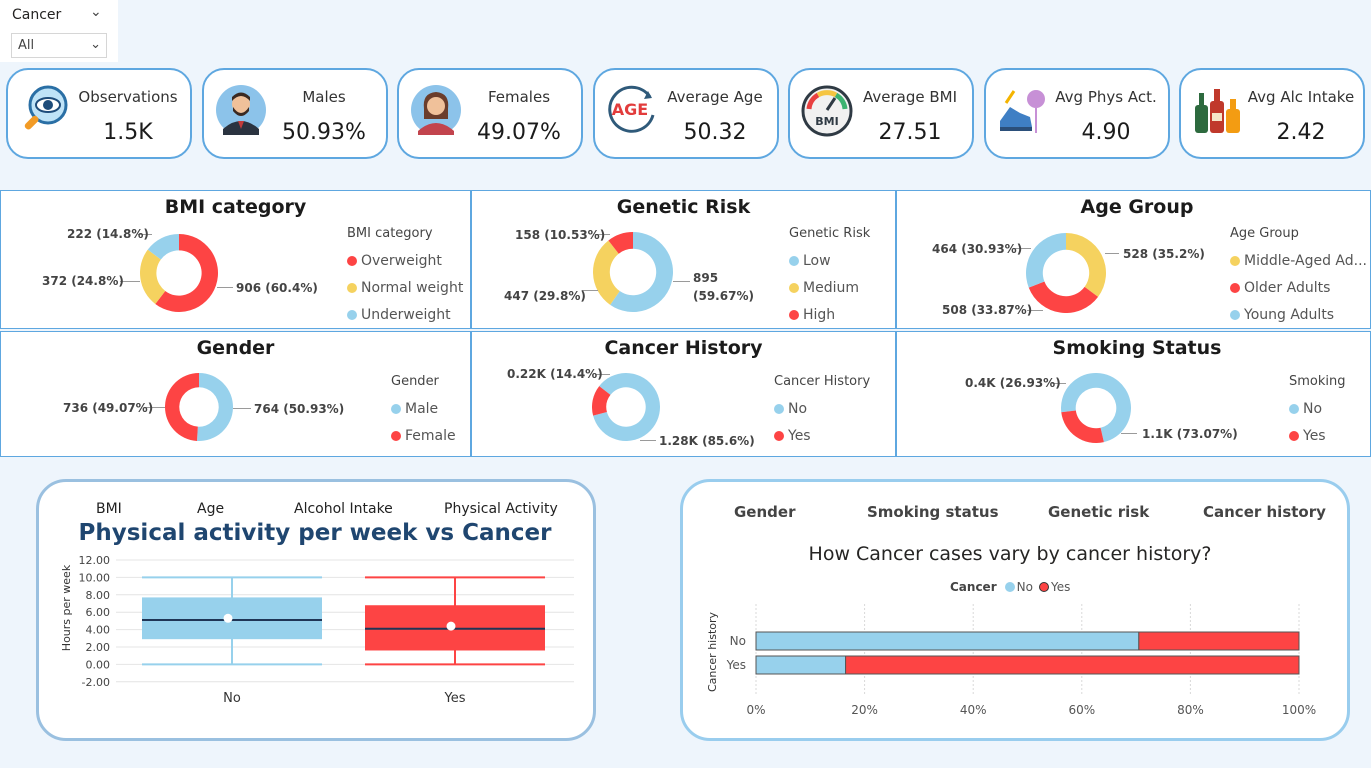  What do you see at coordinates (128, 132) in the screenshot?
I see `kpi-value: 1.5K` at bounding box center [128, 132].